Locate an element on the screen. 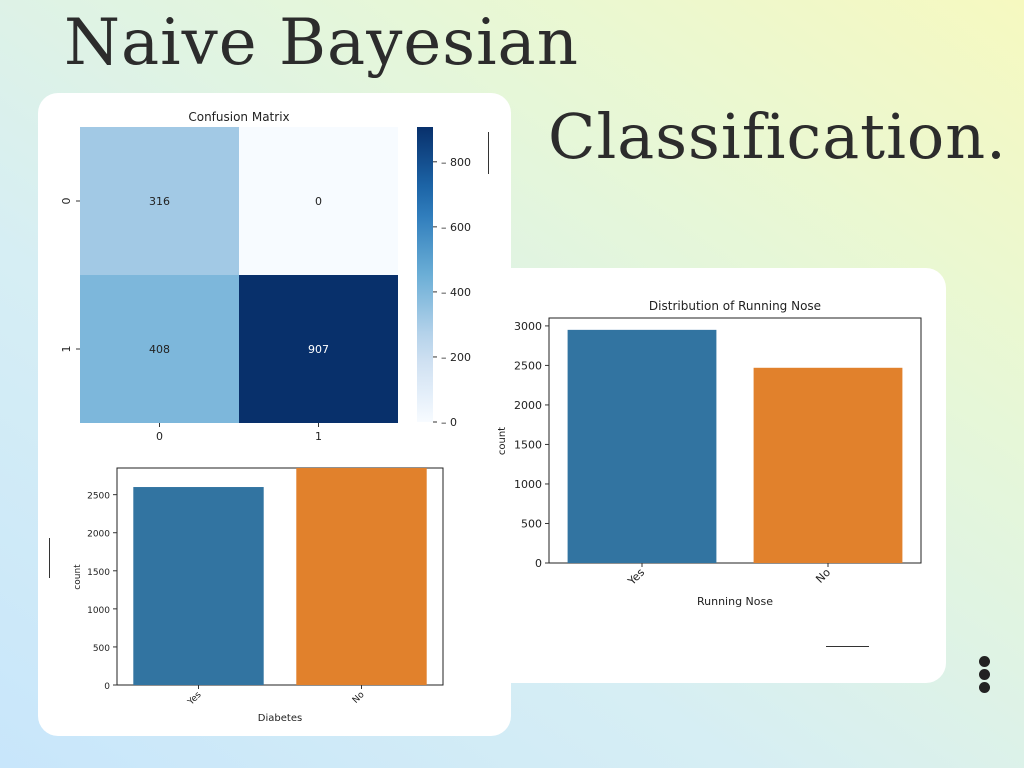  colorbar-tick-label: – 400 is located at coordinates (456, 292).